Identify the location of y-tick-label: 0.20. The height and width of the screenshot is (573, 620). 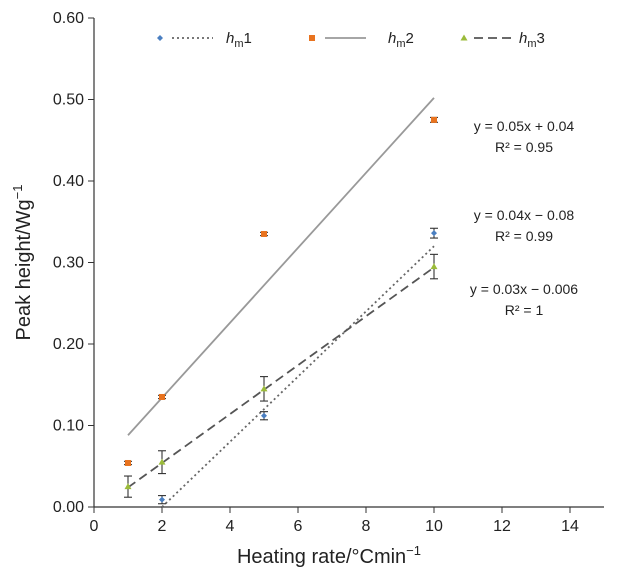
(68, 344).